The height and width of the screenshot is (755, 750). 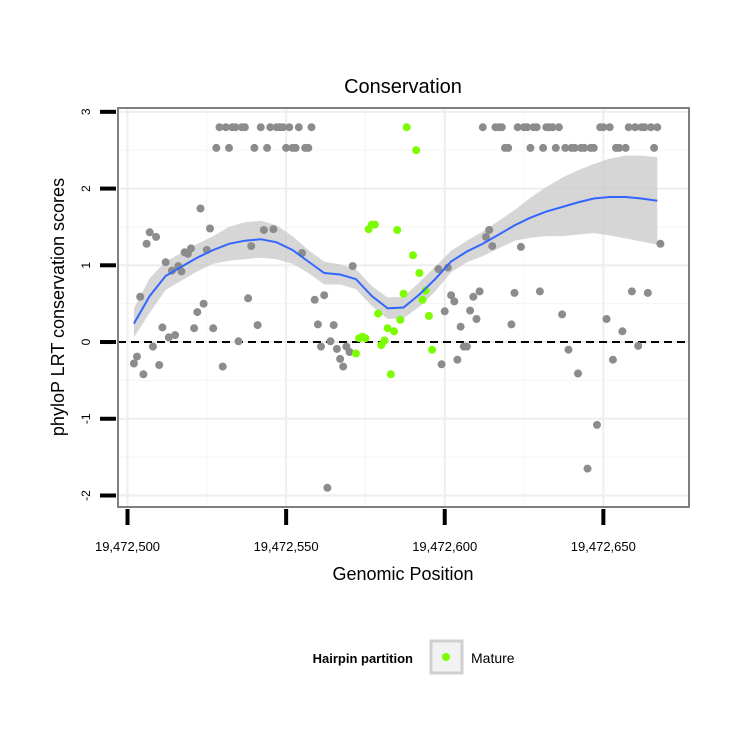 What do you see at coordinates (363, 658) in the screenshot?
I see `legend-title: Hairpin partition` at bounding box center [363, 658].